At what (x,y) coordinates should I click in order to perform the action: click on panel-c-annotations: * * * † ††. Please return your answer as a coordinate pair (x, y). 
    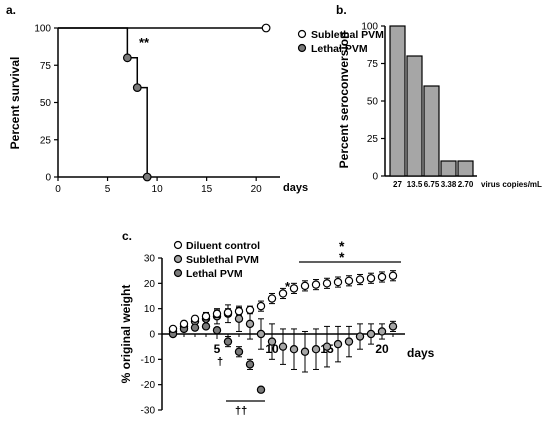
    Looking at the image, I should click on (309, 327).